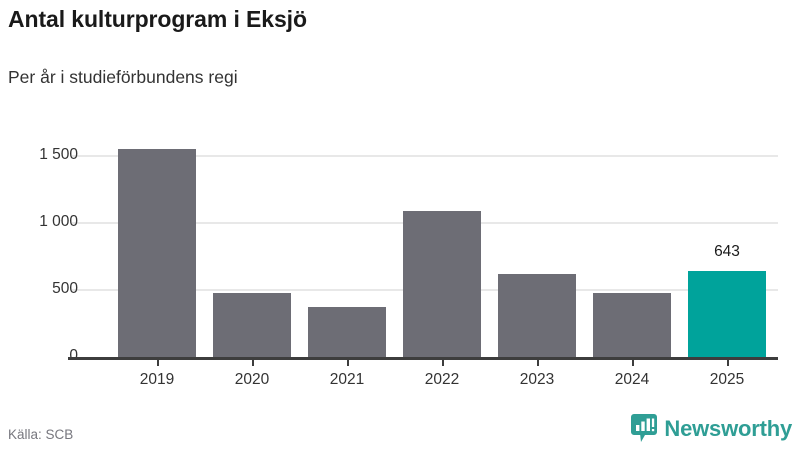 Image resolution: width=800 pixels, height=450 pixels. What do you see at coordinates (157, 252) in the screenshot?
I see `bar-2019` at bounding box center [157, 252].